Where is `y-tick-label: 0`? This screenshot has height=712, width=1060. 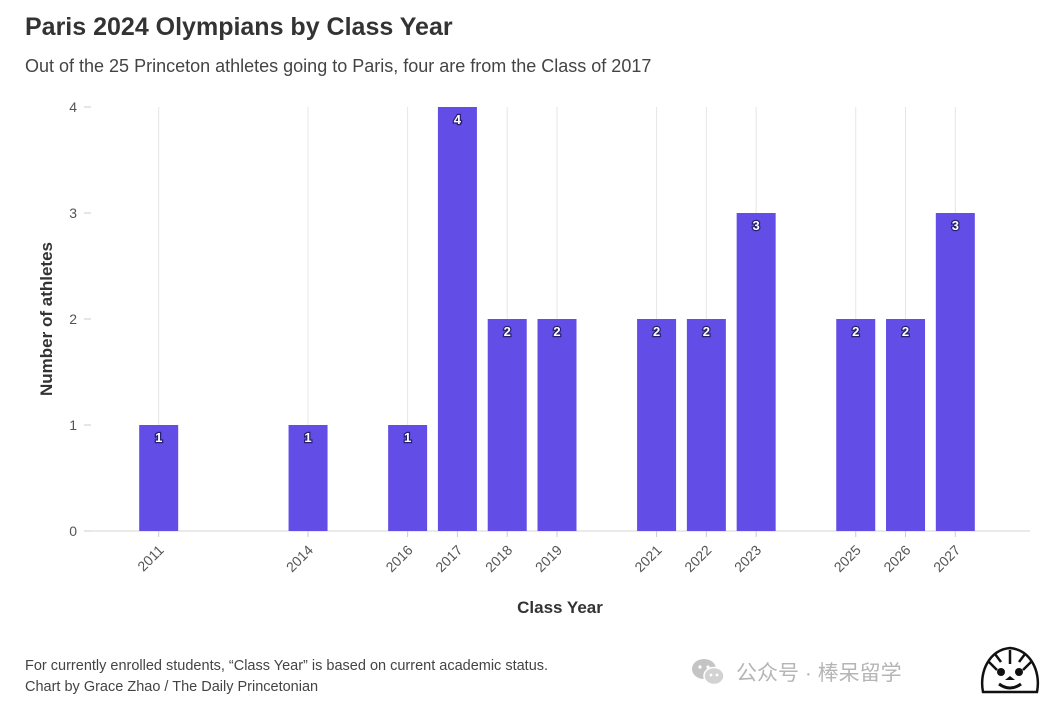
y-tick-label: 0 is located at coordinates (73, 531).